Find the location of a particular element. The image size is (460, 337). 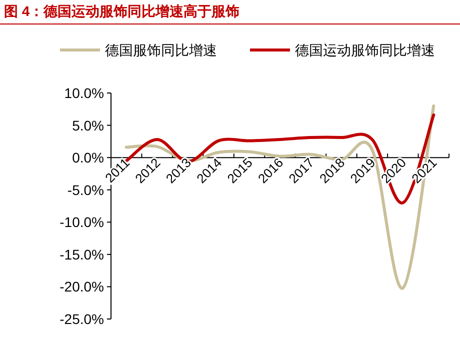

legend-label: 德国运动服饰同比增速 is located at coordinates (365, 50).